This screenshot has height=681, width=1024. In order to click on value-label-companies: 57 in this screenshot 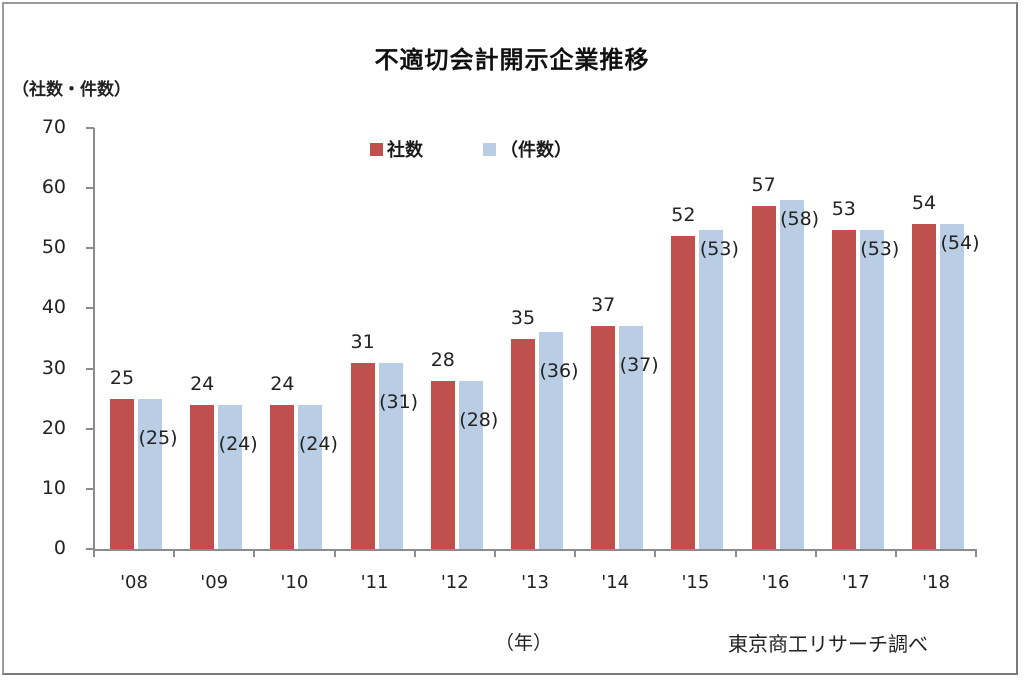, I will do `click(763, 185)`.